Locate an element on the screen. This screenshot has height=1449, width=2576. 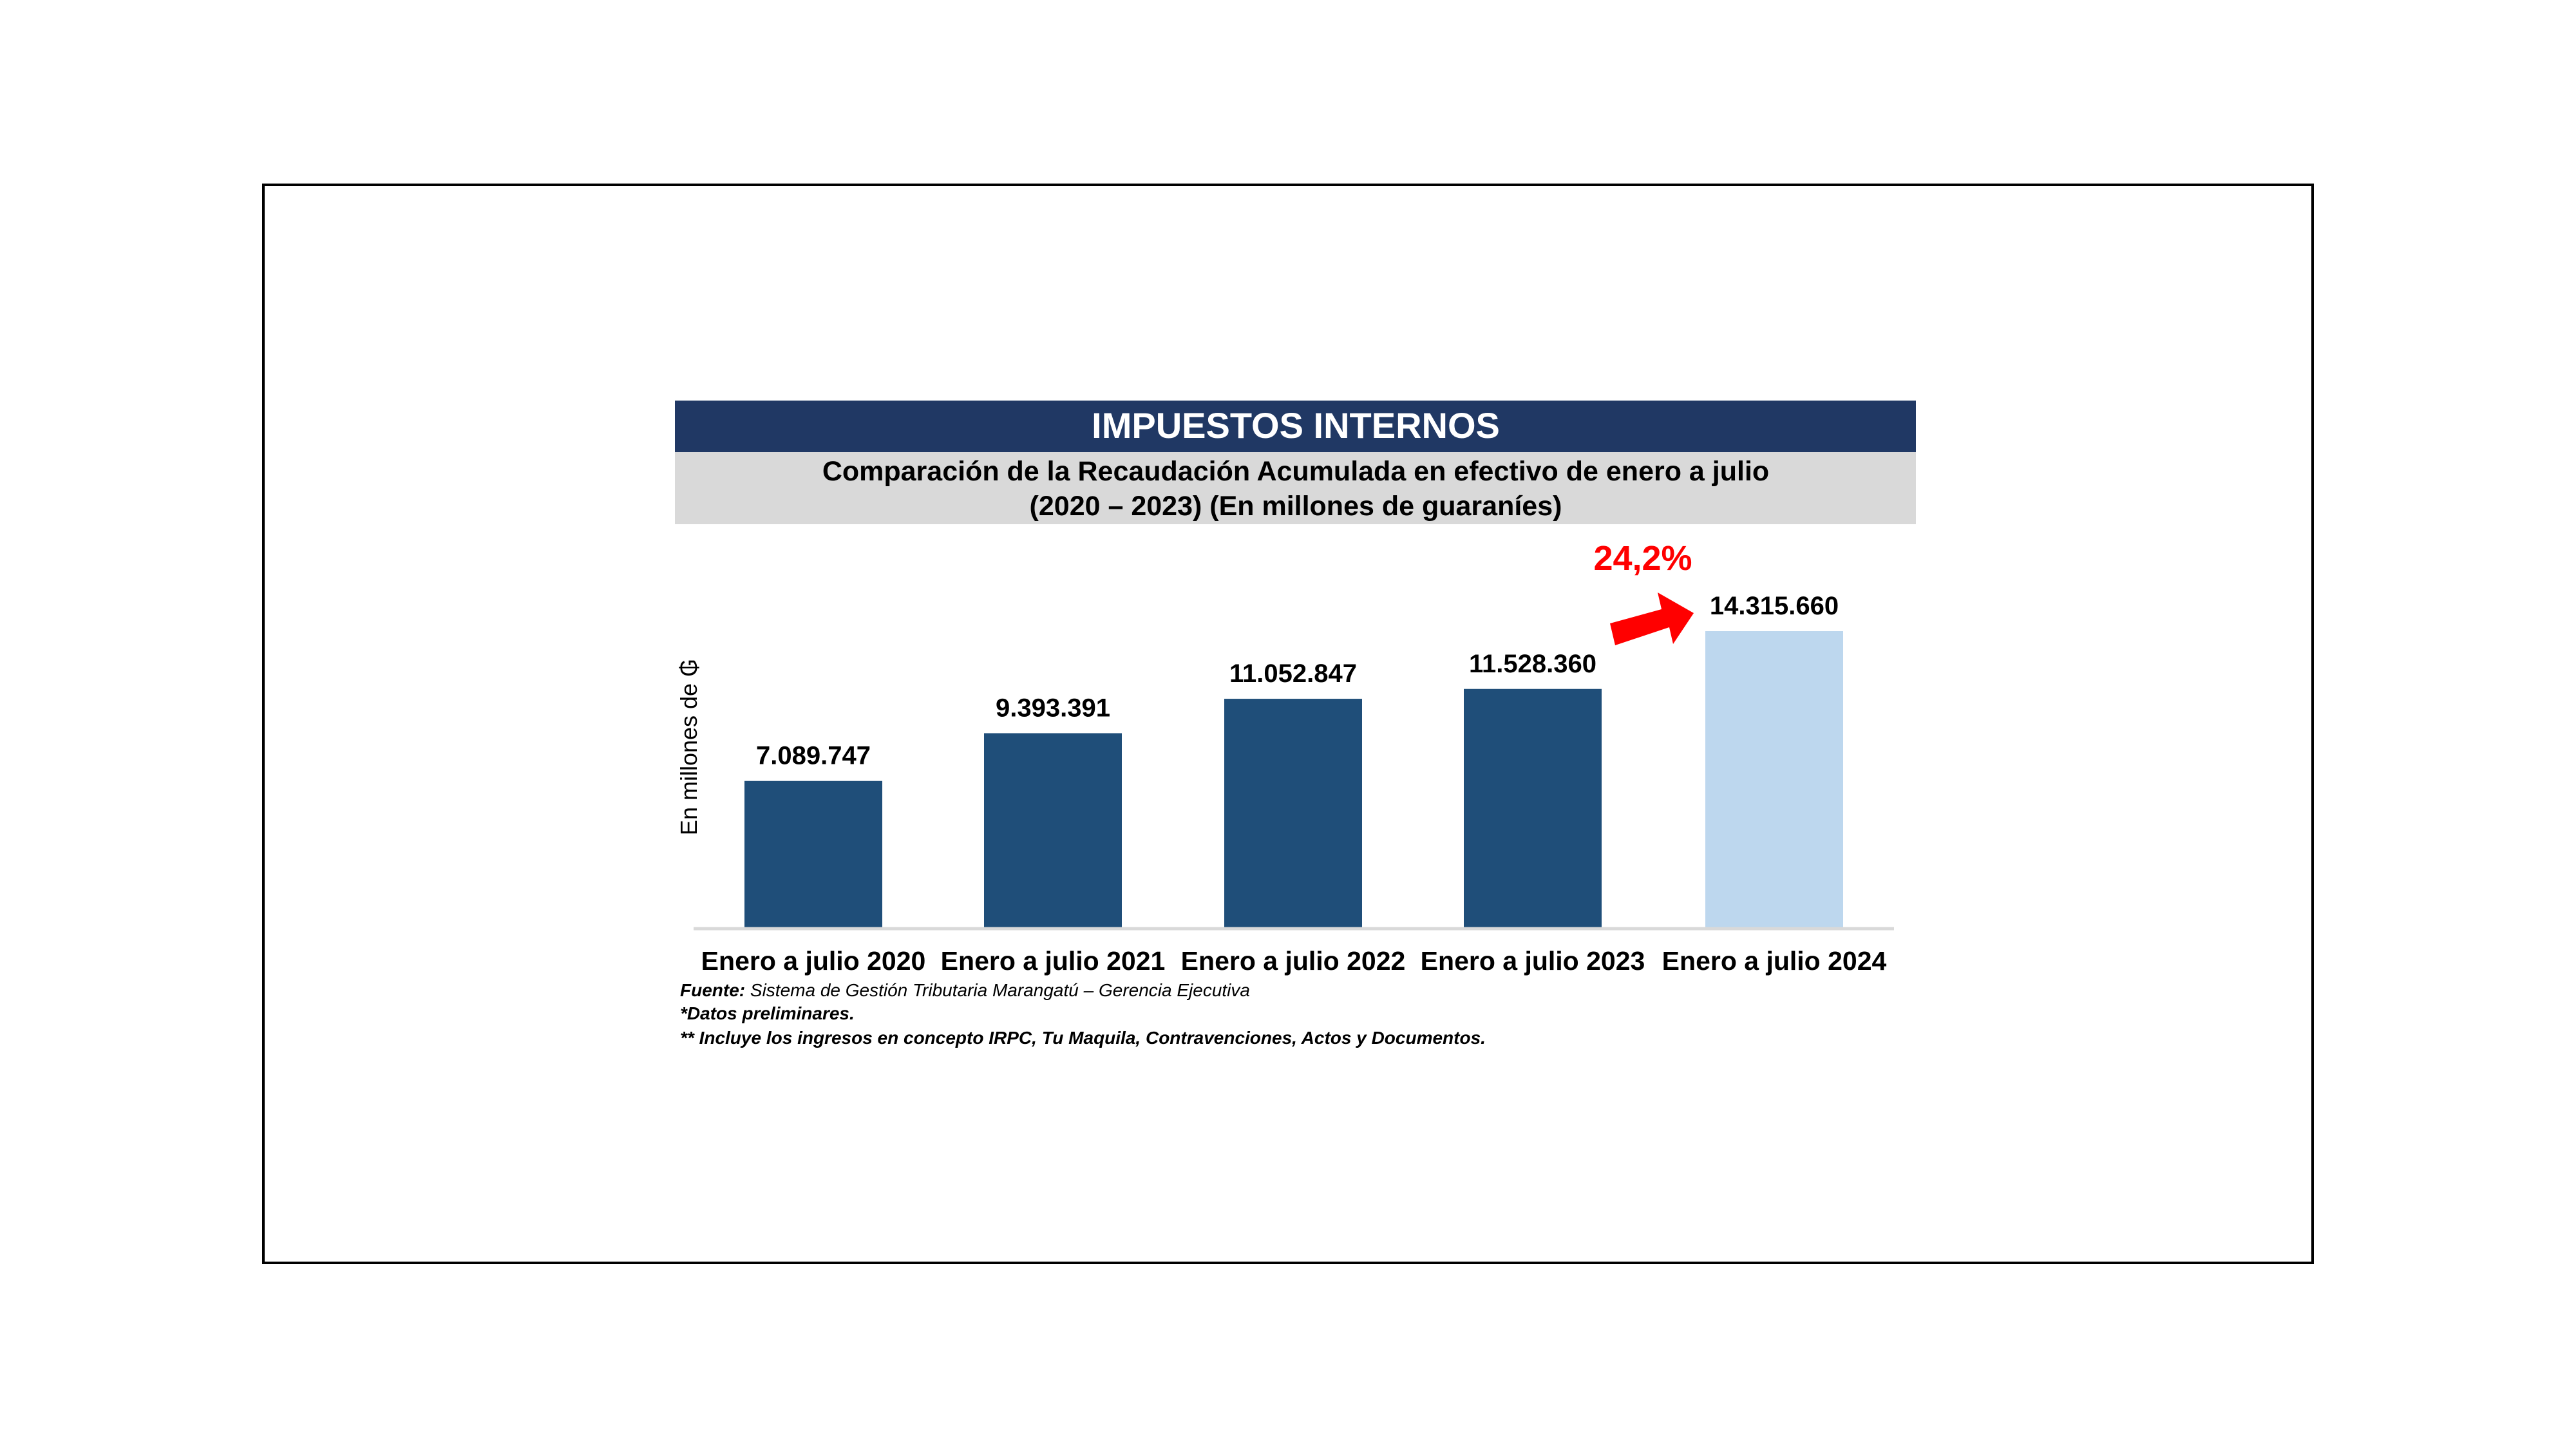
header-title: IMPUESTOS INTERNOS is located at coordinates (1296, 426).